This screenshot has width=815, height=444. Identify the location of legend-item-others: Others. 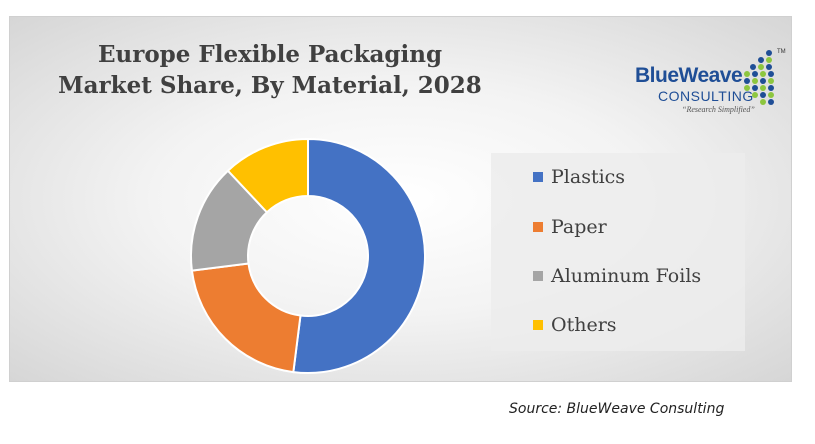
(575, 325).